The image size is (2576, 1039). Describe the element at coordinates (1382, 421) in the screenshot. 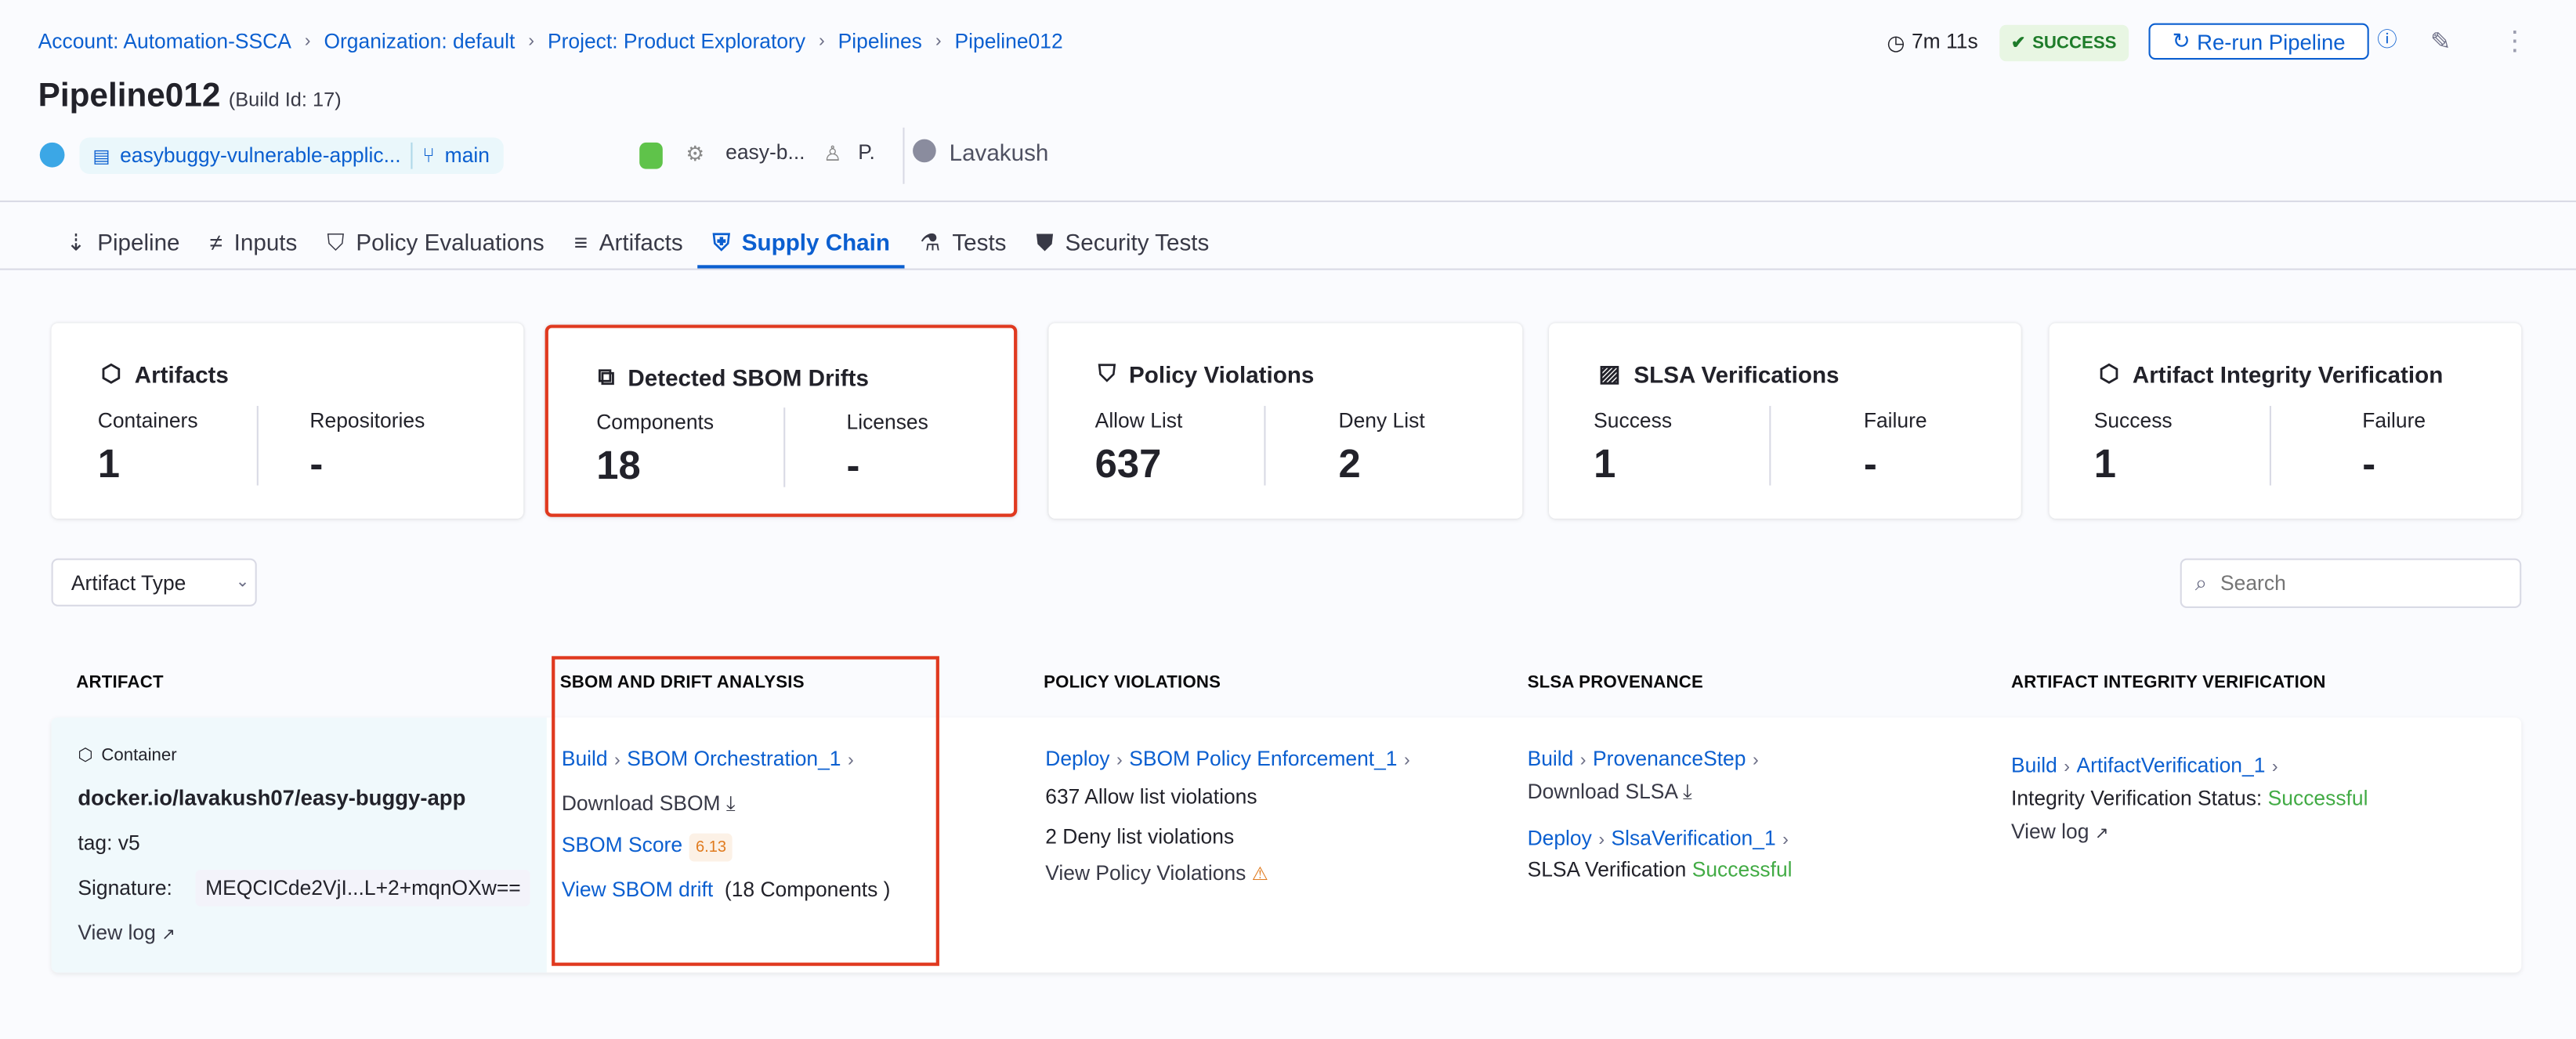

I see `card-label: Deny List` at that location.